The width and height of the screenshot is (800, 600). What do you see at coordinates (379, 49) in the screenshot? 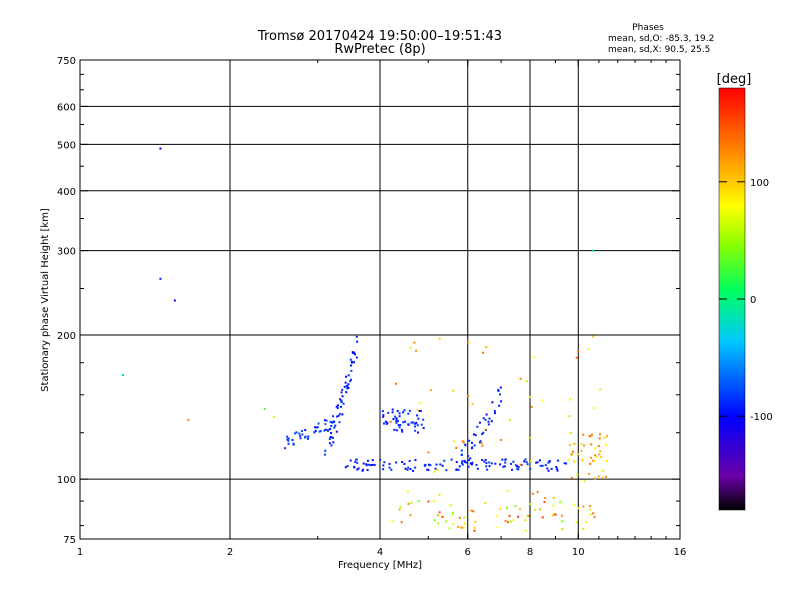
I see `chart-subtitle: RwPretec (8p)` at bounding box center [379, 49].